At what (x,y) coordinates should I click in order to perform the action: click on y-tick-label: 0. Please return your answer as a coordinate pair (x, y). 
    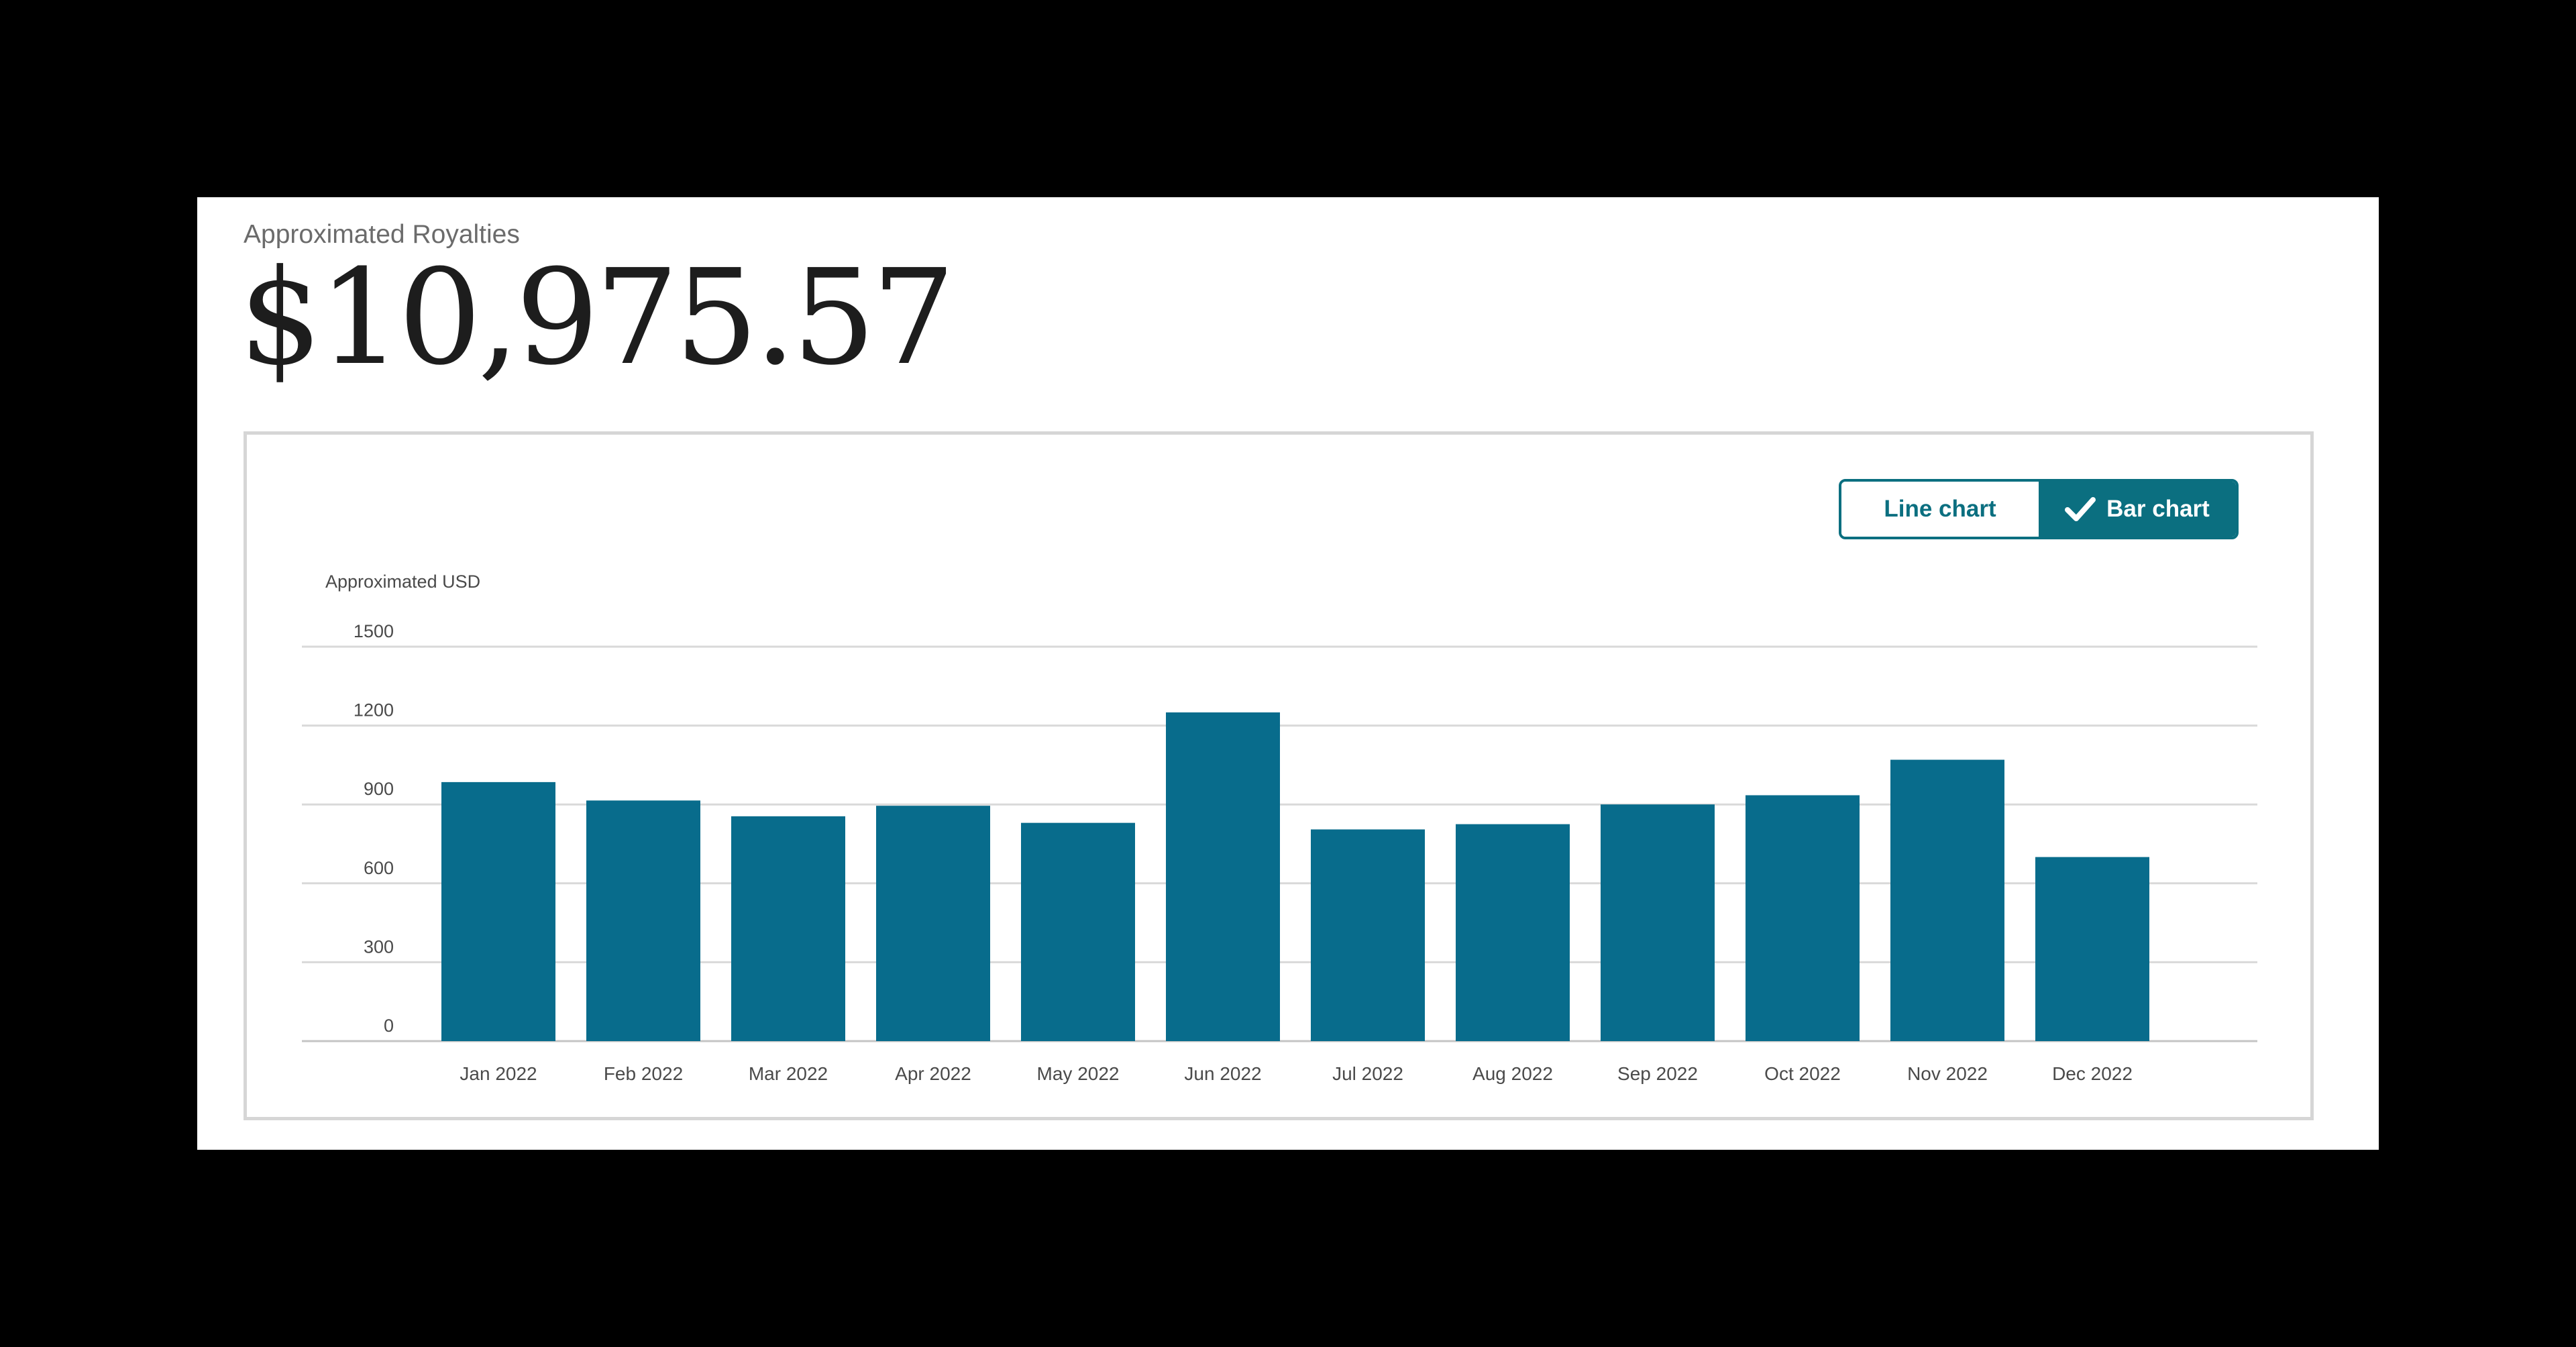
    Looking at the image, I should click on (389, 1026).